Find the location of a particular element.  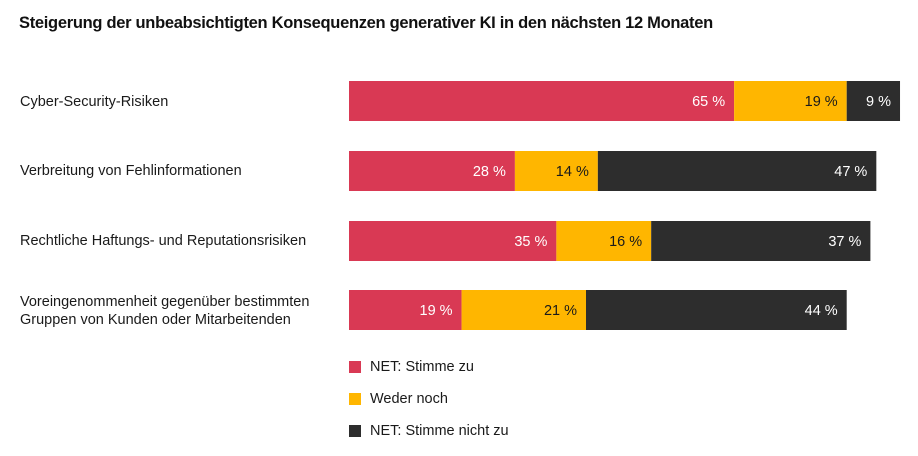

data-label: 9 % is located at coordinates (878, 102).